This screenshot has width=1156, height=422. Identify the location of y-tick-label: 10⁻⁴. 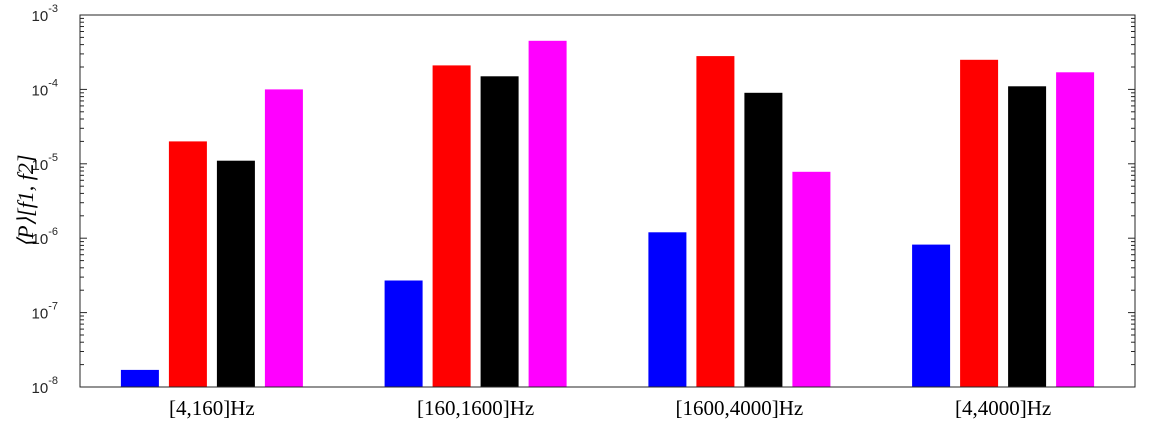
(45, 88).